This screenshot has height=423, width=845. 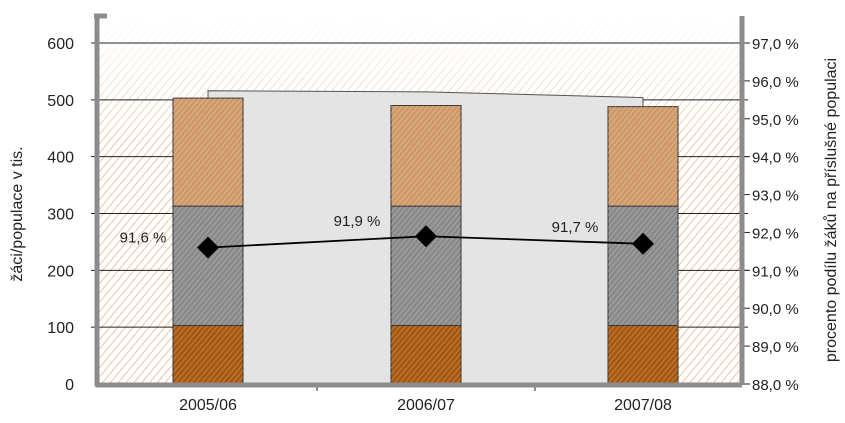 What do you see at coordinates (775, 309) in the screenshot?
I see `y2-tick-label: 90,0 %` at bounding box center [775, 309].